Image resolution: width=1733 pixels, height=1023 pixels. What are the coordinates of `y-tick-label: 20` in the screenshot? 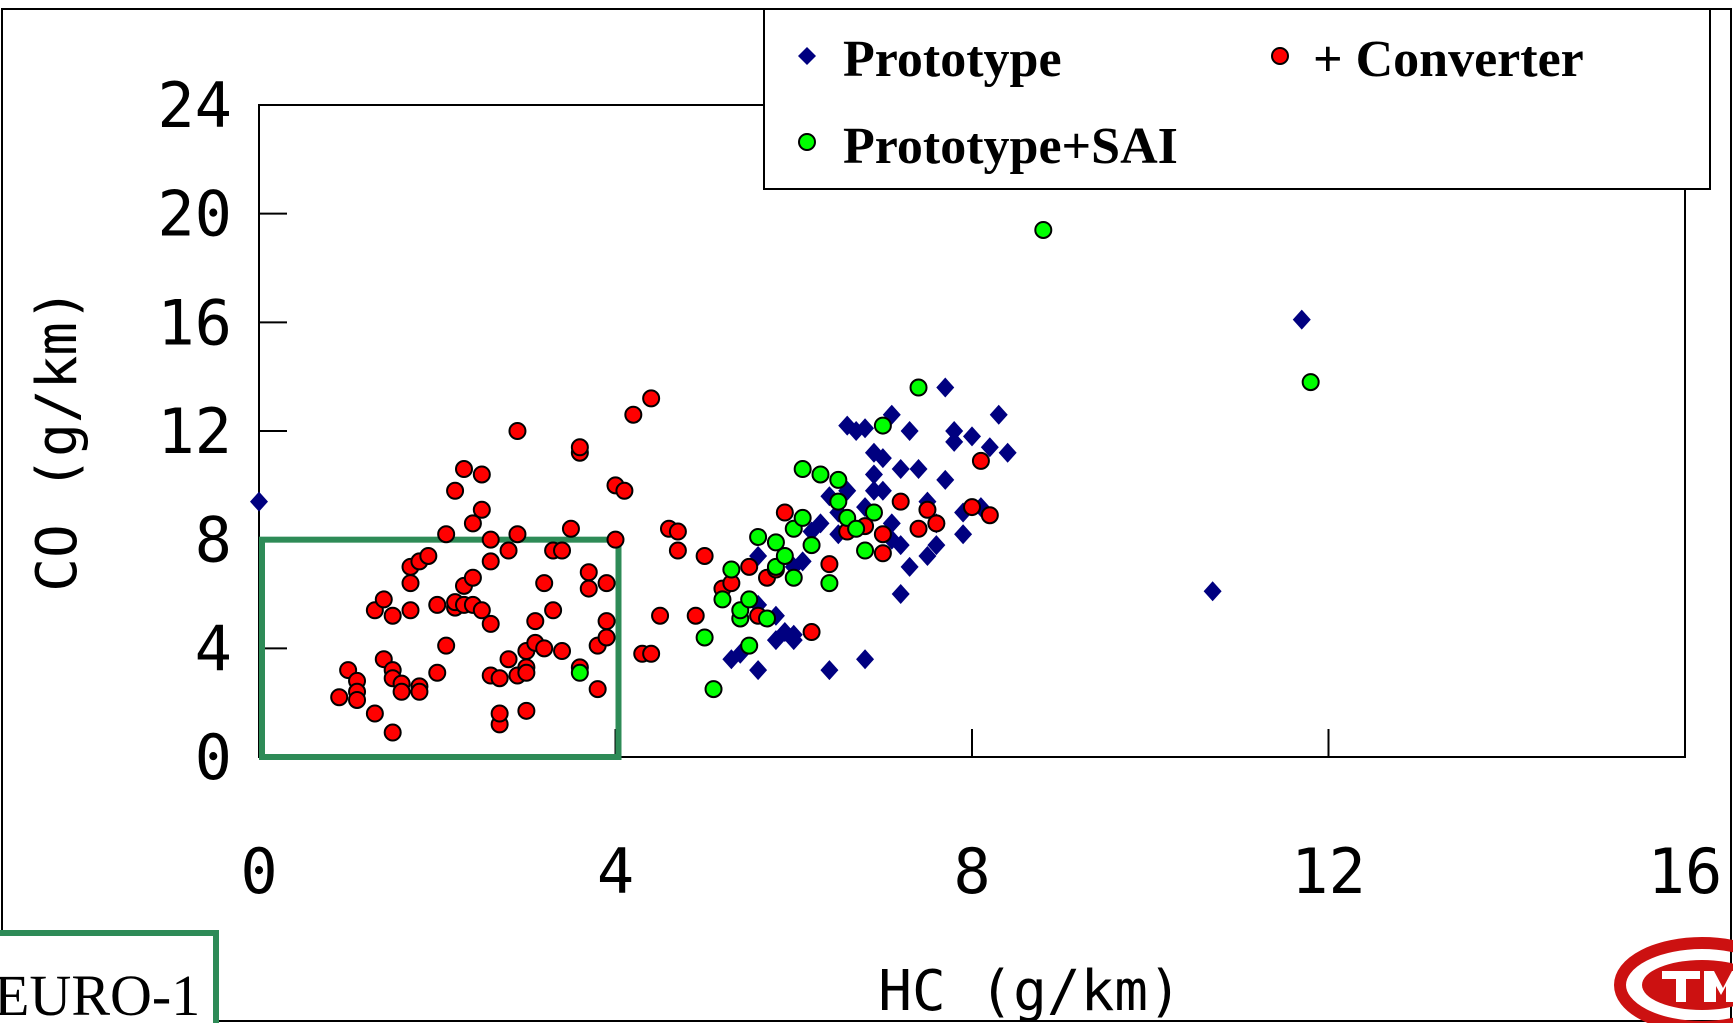 It's located at (194, 214).